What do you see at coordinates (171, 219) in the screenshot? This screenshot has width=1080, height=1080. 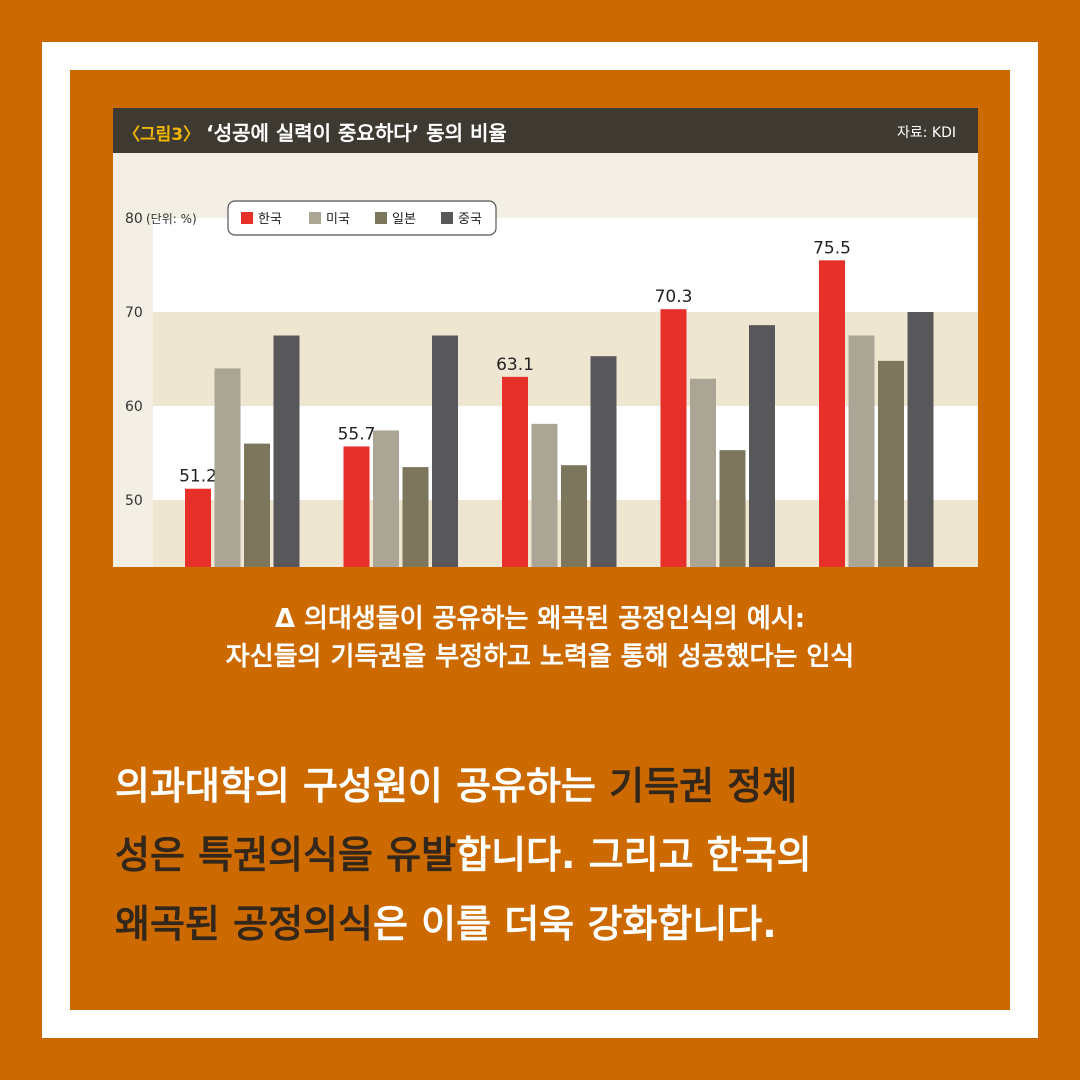 I see `y-unit-label: (단위: %)` at bounding box center [171, 219].